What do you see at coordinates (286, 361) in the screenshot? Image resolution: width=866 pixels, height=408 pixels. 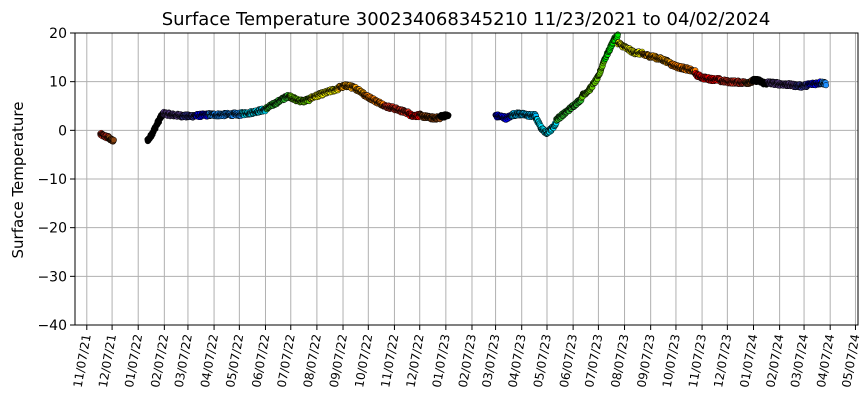 I see `x-tick-label: 07/07/22` at bounding box center [286, 361].